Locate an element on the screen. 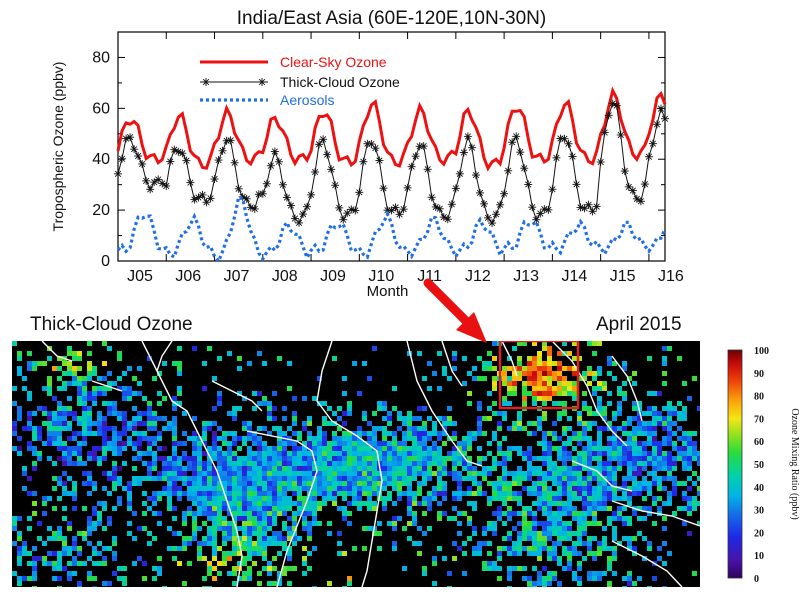 The image size is (800, 595). coastline is located at coordinates (602, 476).